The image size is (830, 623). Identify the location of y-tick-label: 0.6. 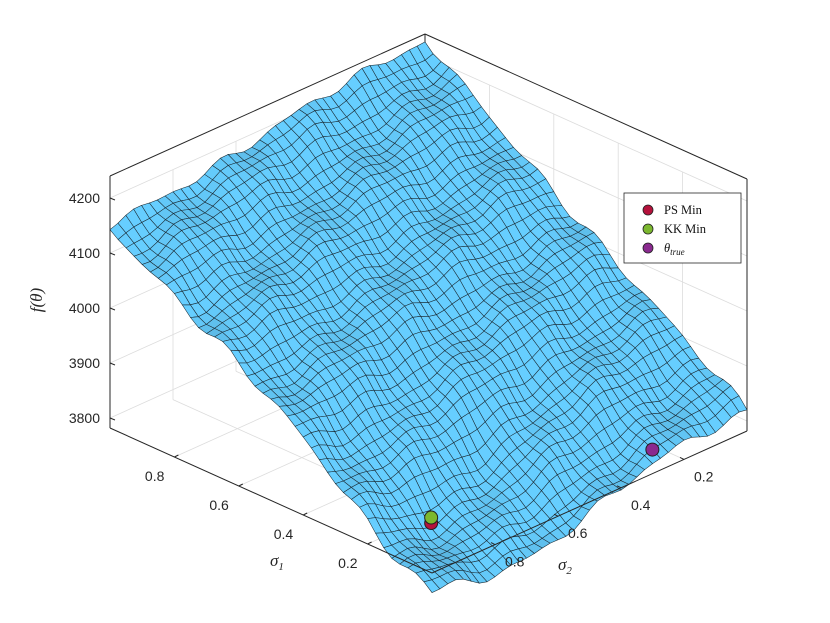
(578, 533).